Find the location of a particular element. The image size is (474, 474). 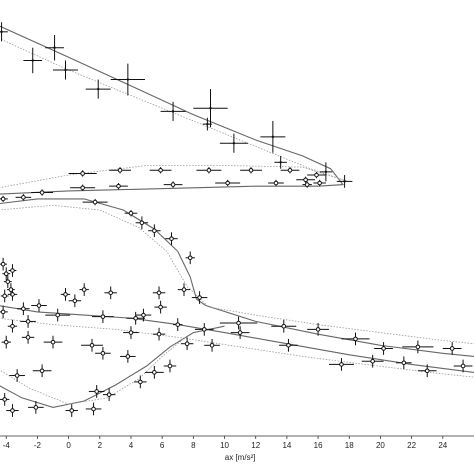

x-tick-label: 18 is located at coordinates (349, 445).